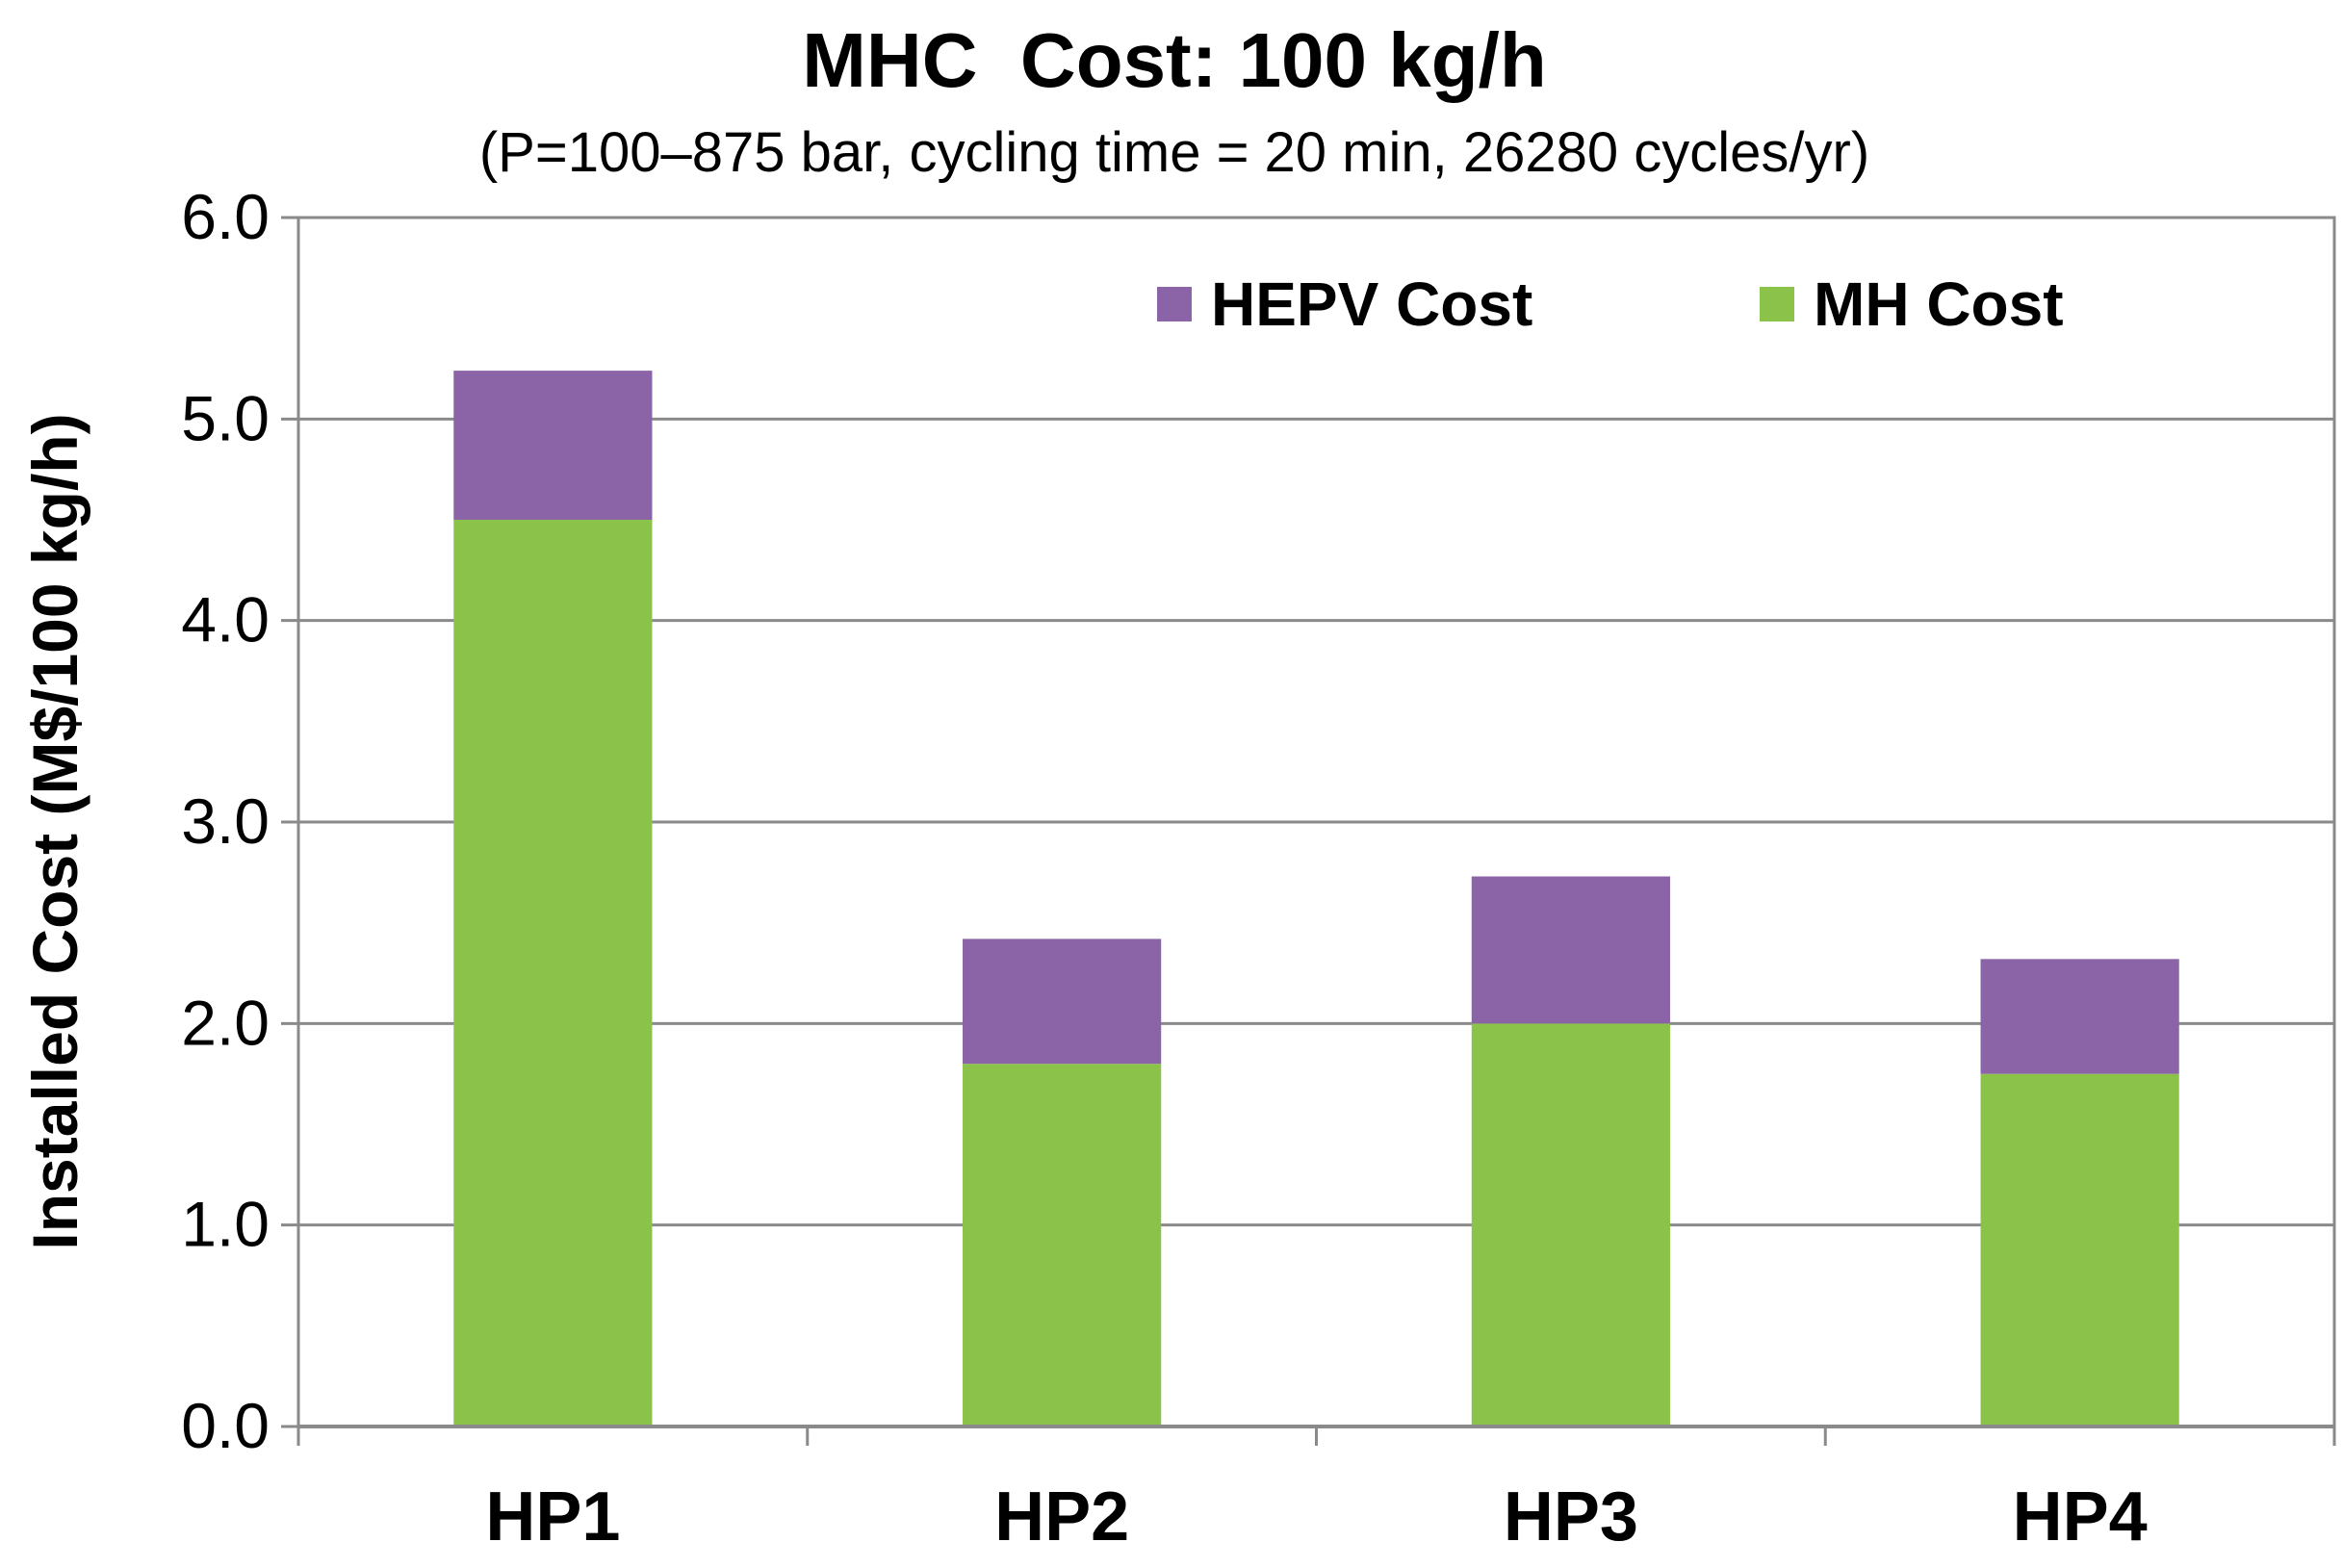 This screenshot has width=2343, height=1568. I want to click on bar-mh-cost-hp3, so click(1570, 1225).